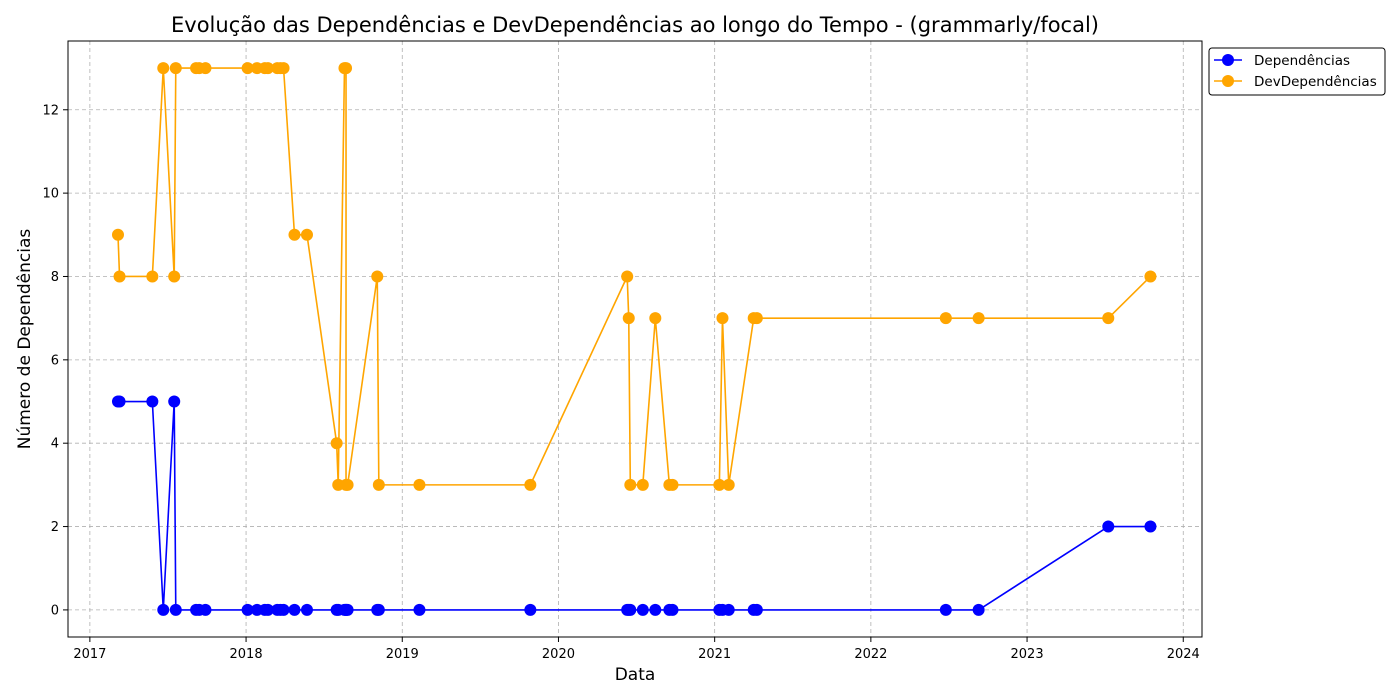 The height and width of the screenshot is (700, 1400). Describe the element at coordinates (55, 360) in the screenshot. I see `y-tick-label: 6` at that location.